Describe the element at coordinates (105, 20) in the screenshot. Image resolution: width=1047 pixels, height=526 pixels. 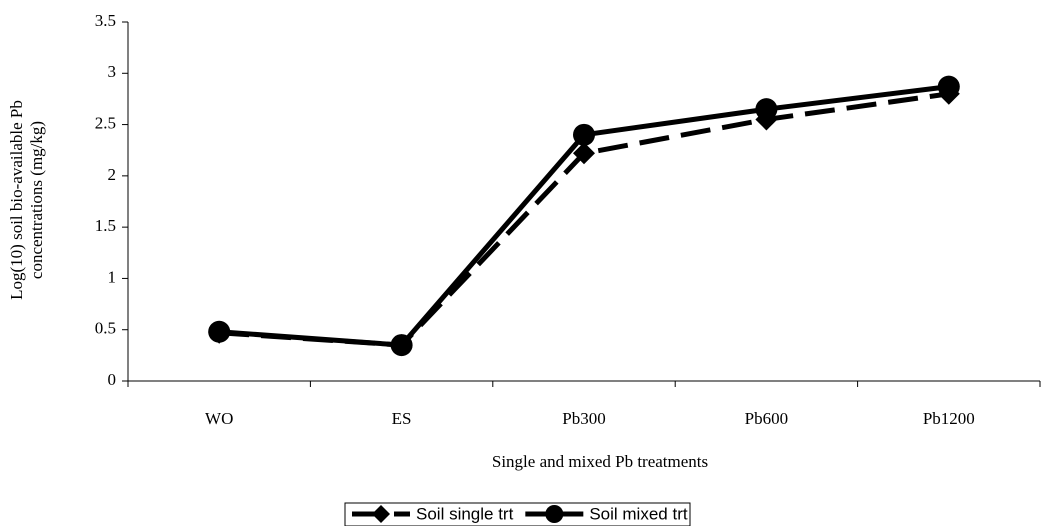
I see `y-tick-label: 3.5` at that location.